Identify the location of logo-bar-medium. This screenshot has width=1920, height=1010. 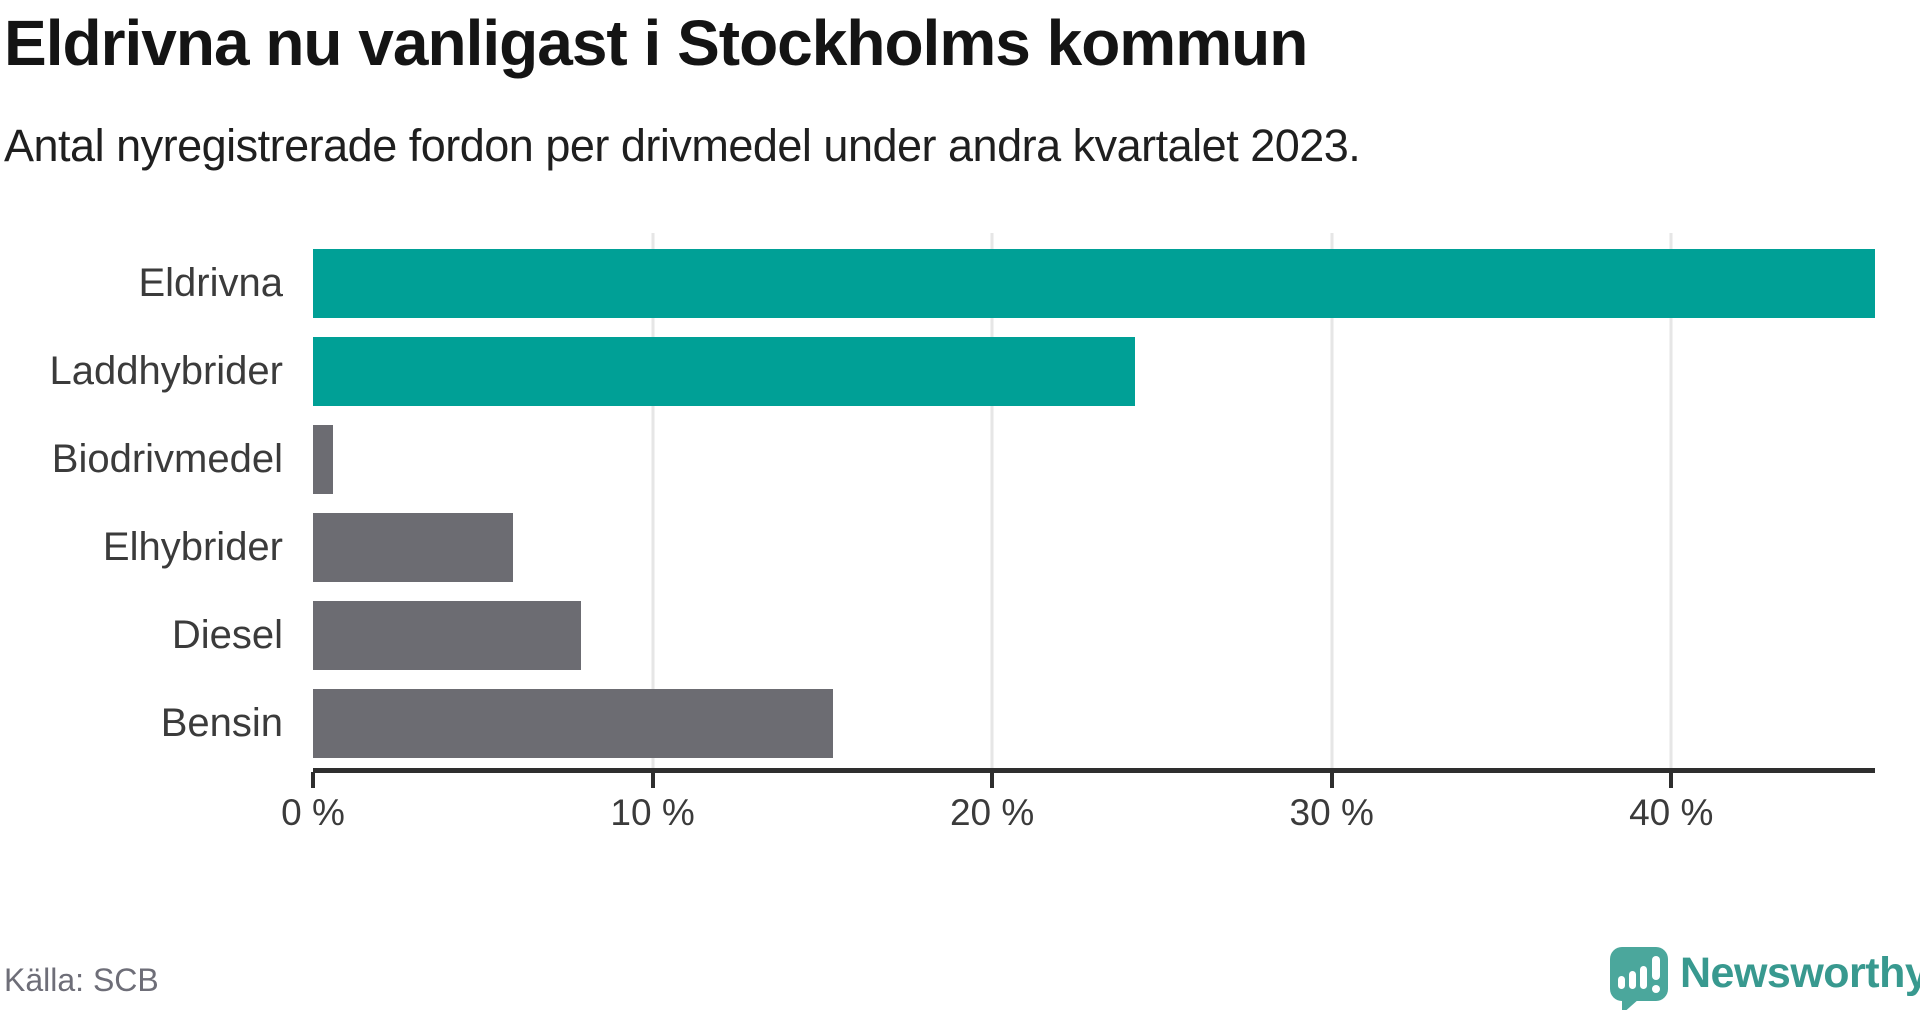
(1632, 980).